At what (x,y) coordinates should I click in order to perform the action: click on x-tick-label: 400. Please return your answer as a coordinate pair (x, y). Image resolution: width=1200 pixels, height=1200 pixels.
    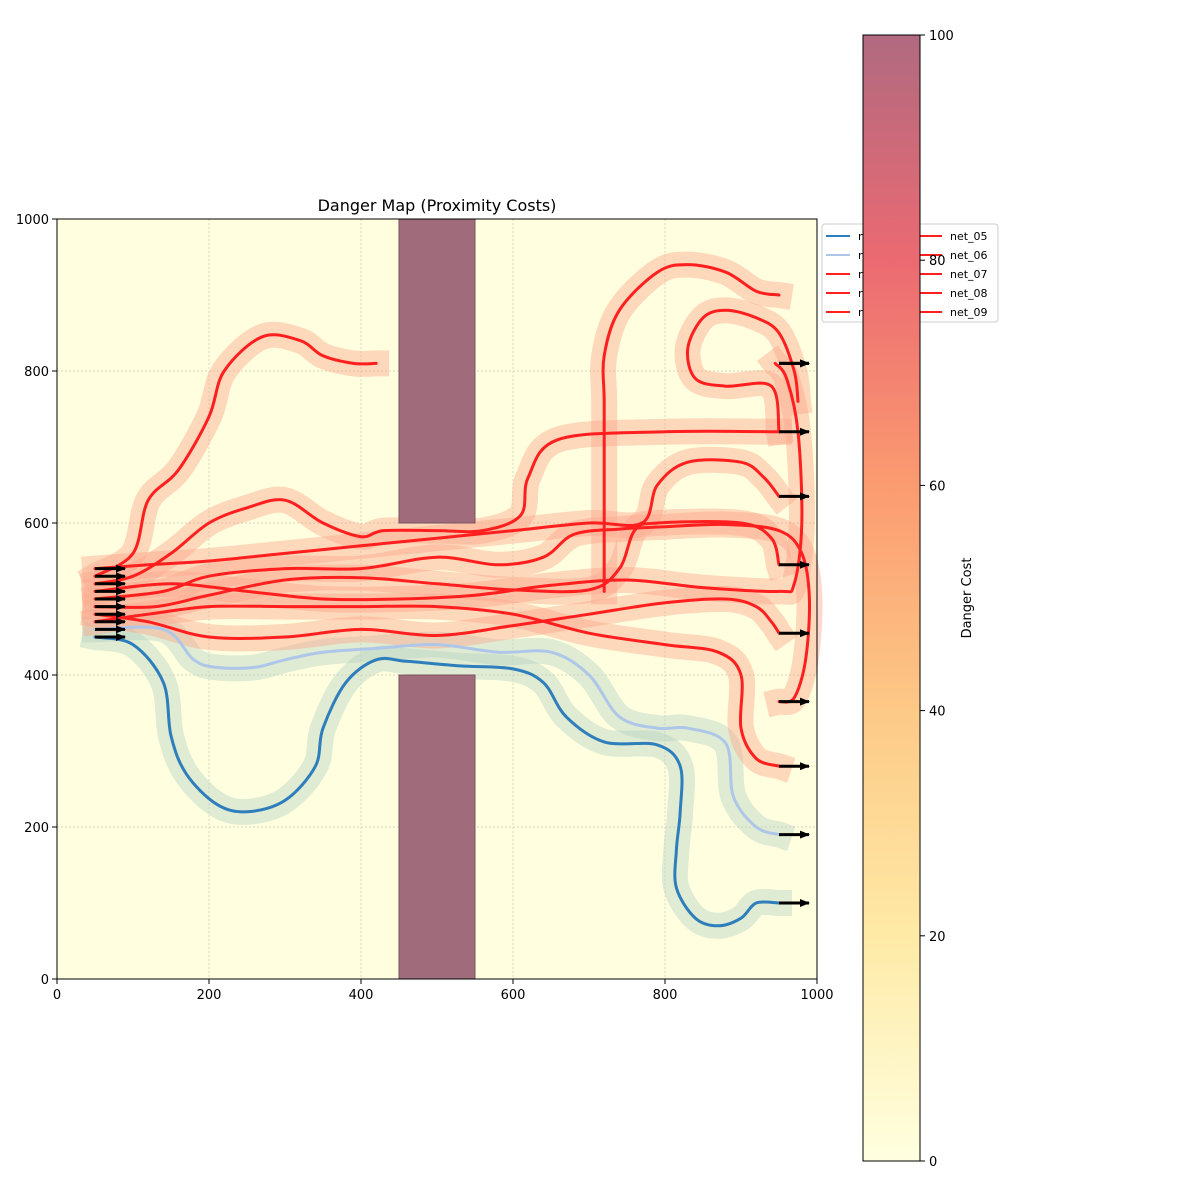
    Looking at the image, I should click on (361, 995).